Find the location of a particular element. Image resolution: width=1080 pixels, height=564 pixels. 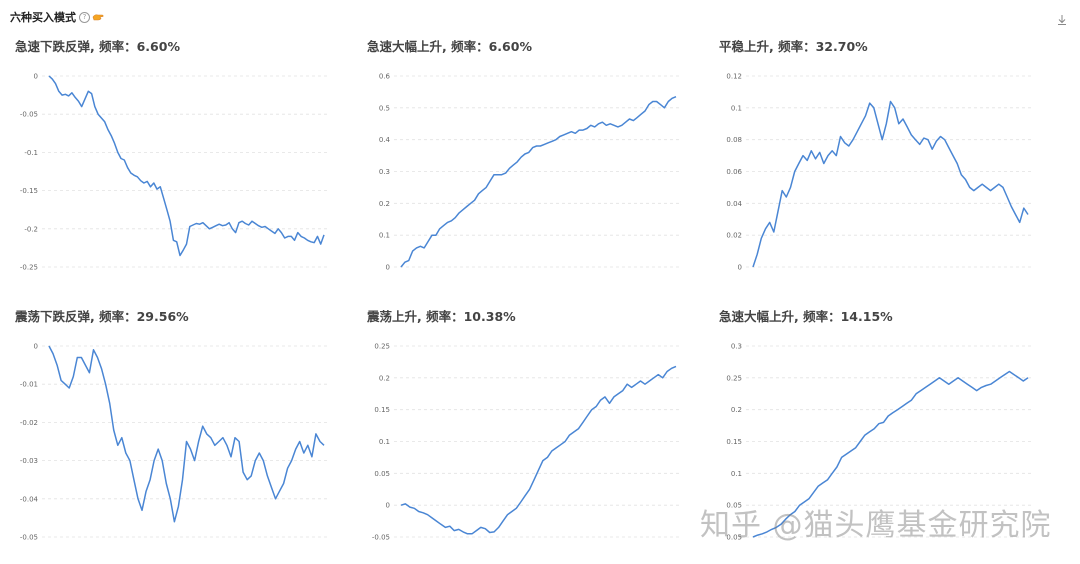

y-tick-label: 0.12 is located at coordinates (734, 77).